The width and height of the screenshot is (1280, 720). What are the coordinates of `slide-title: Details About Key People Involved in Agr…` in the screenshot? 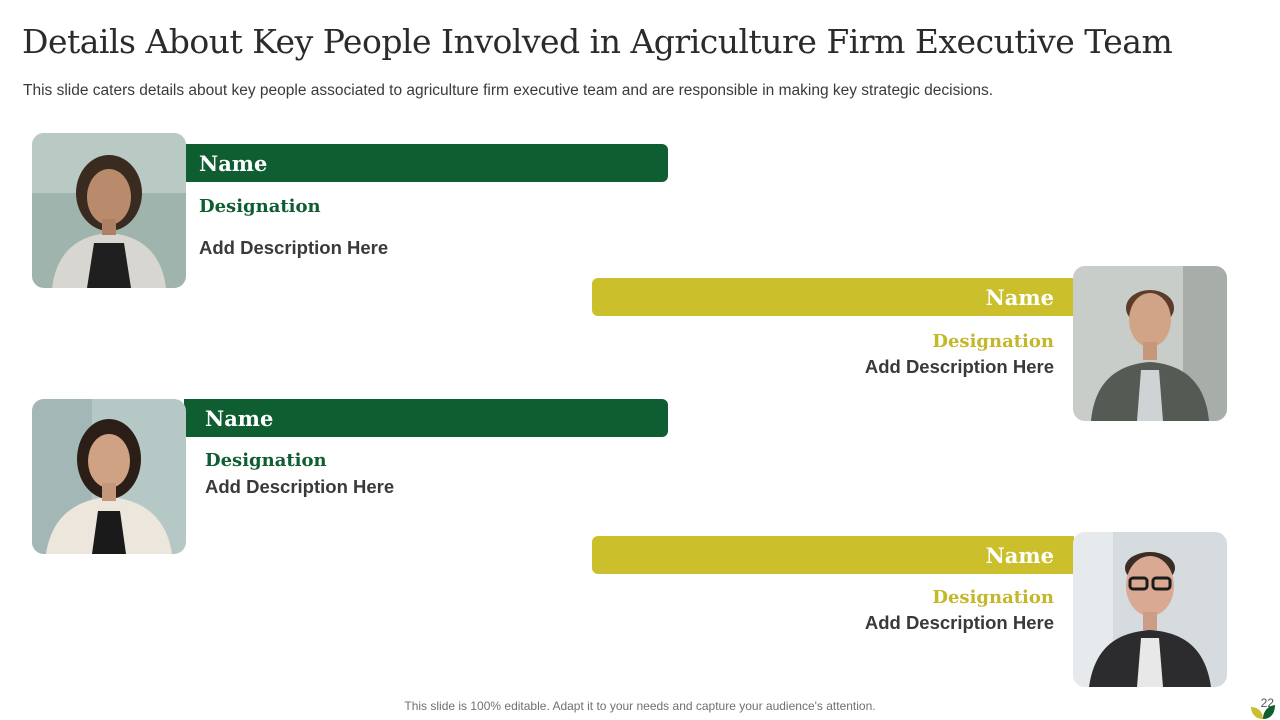 It's located at (597, 41).